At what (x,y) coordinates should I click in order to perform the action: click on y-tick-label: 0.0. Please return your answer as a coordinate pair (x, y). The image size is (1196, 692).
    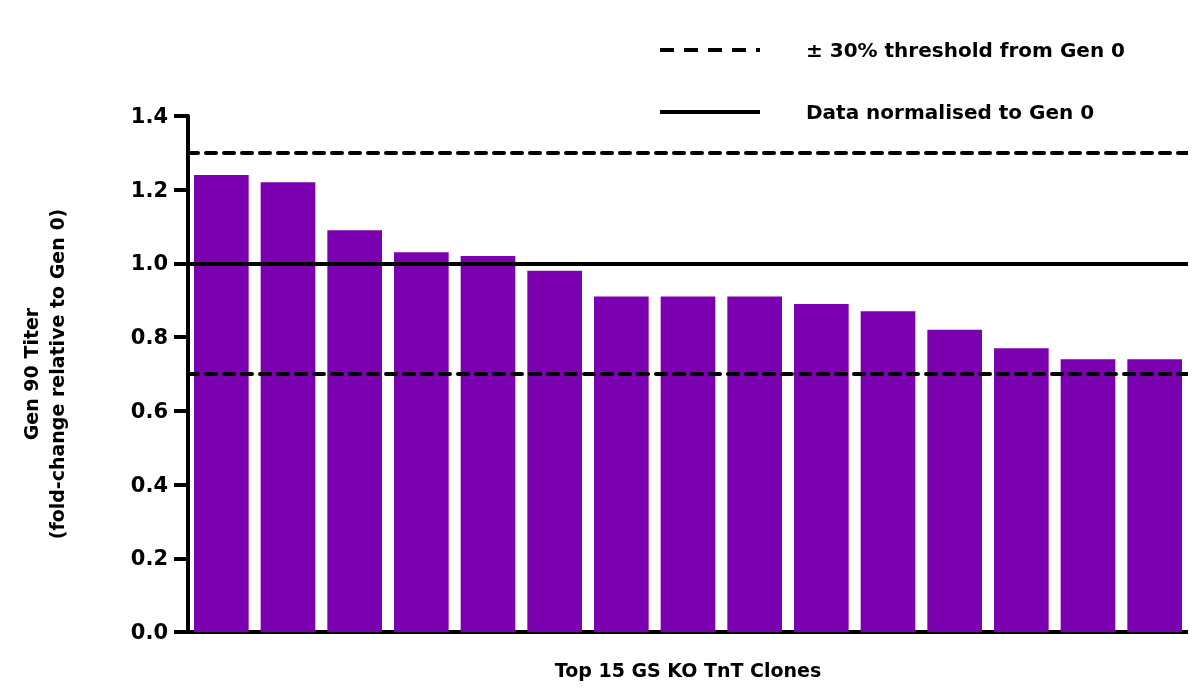
    Looking at the image, I should click on (149, 632).